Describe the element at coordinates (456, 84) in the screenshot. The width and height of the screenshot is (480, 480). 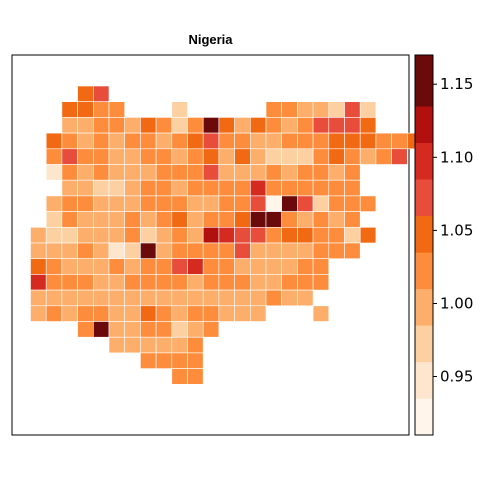
I see `legend-tick-label: 1.15` at that location.